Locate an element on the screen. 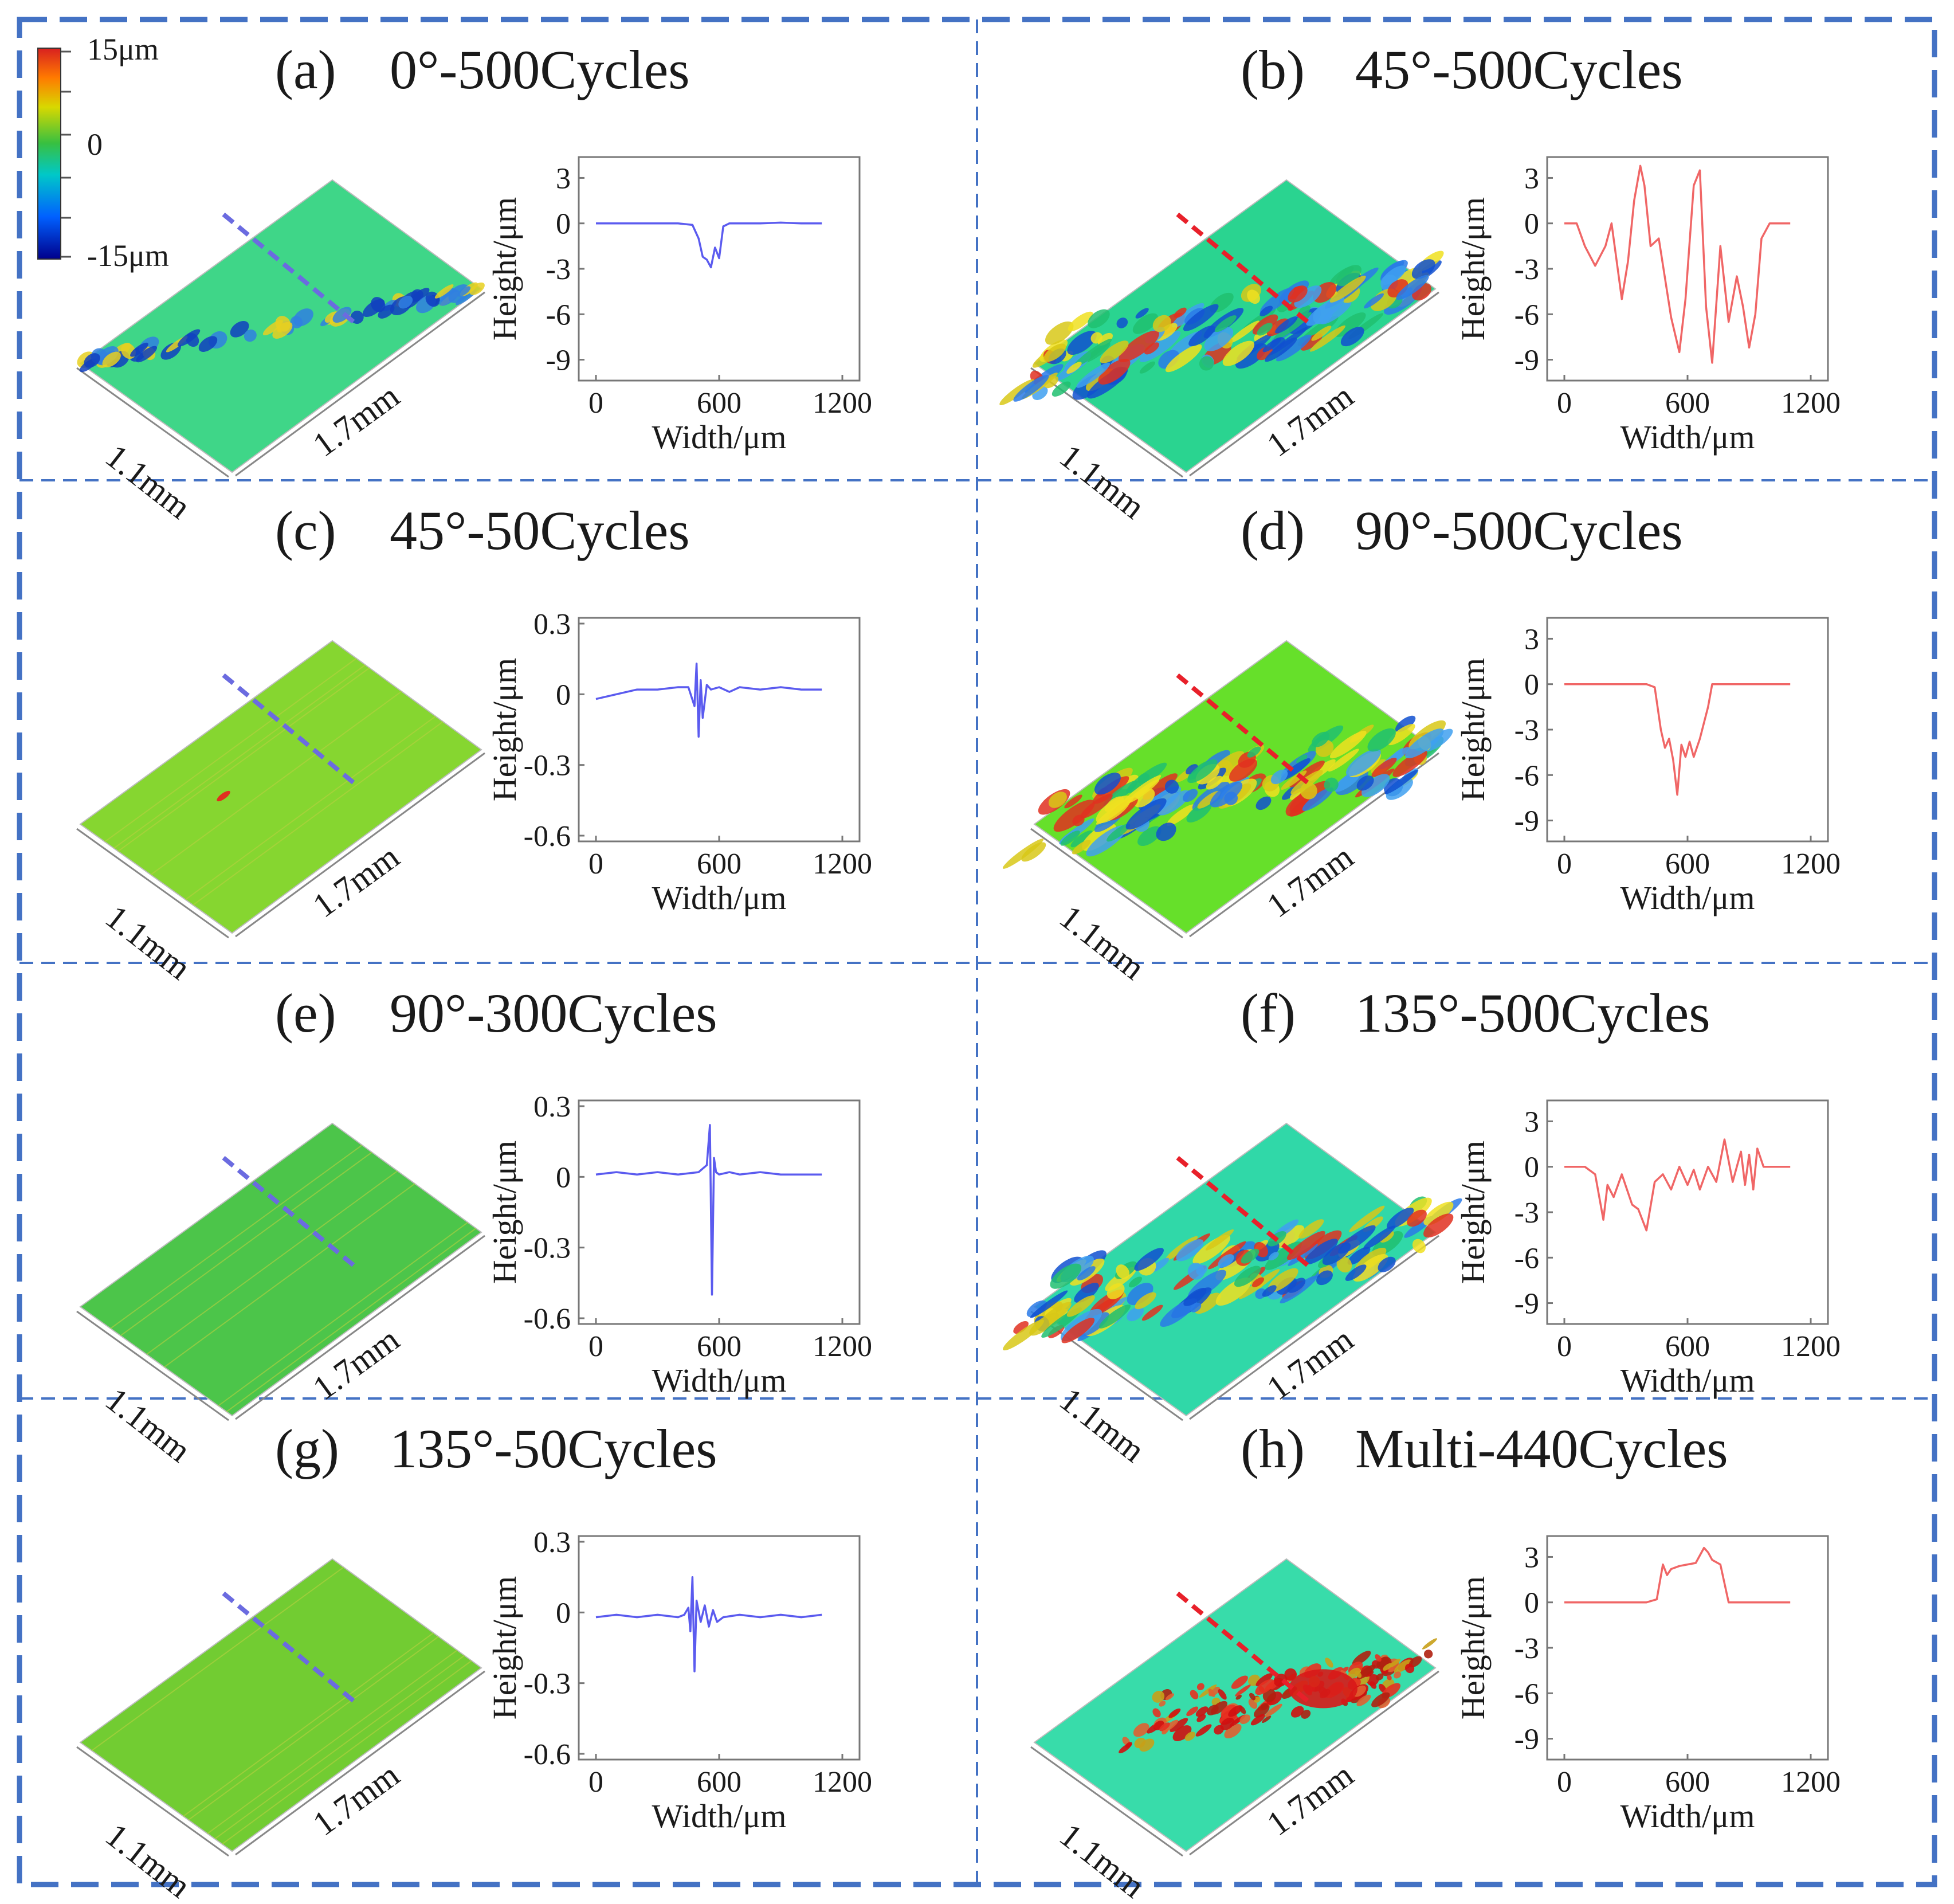 The image size is (1954, 1904). panel-title: 135°-50Cycles is located at coordinates (553, 1449).